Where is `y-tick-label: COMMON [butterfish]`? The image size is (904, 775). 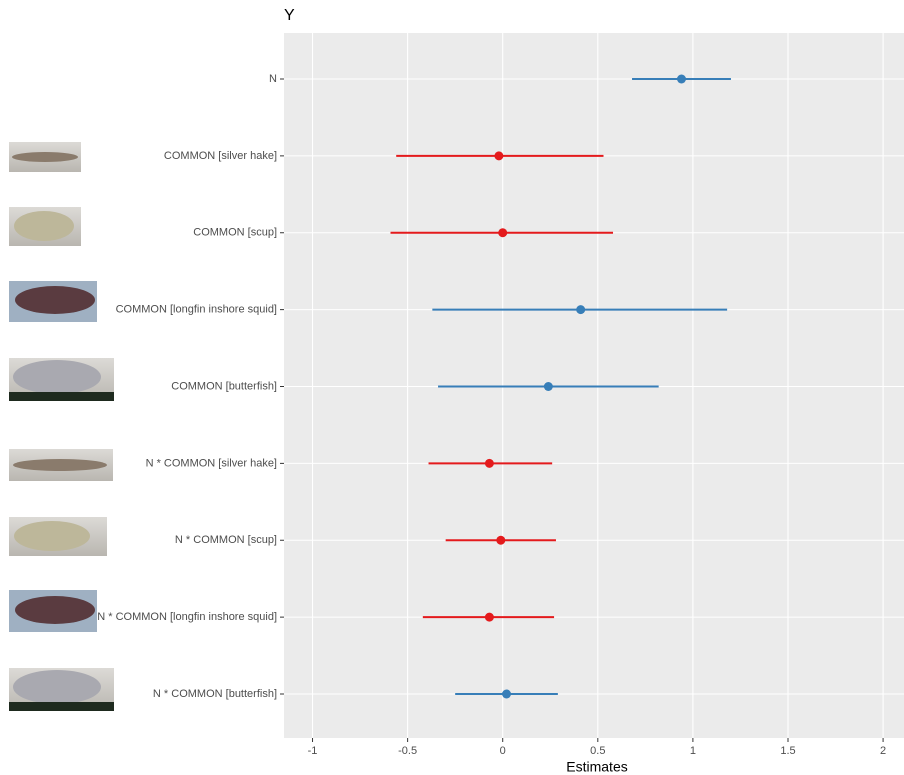
y-tick-label: COMMON [butterfish] is located at coordinates (224, 386).